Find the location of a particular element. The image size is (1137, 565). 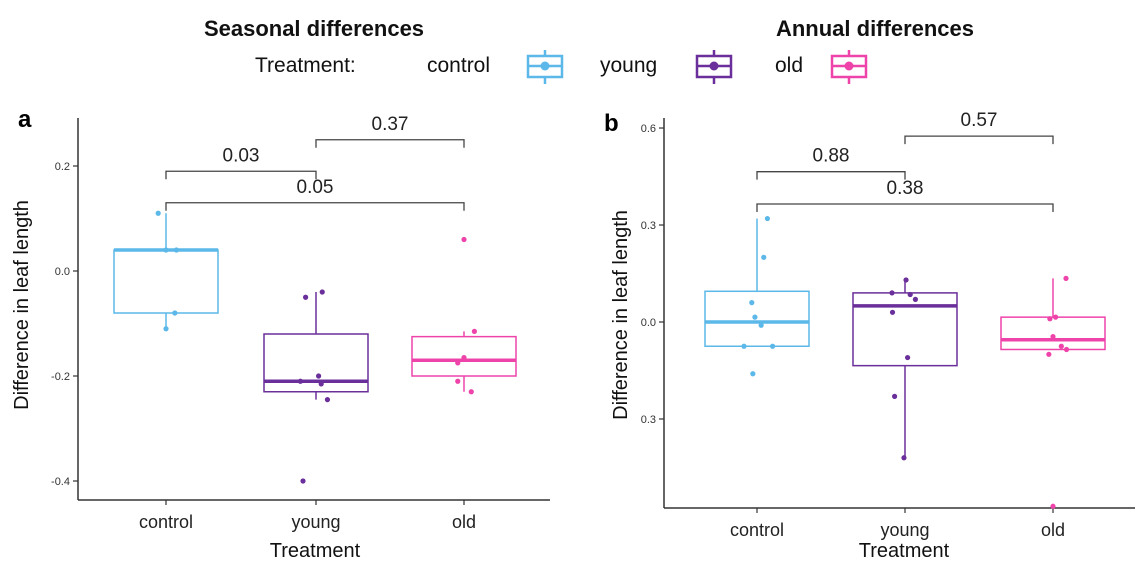

p-value-label: 0.05 is located at coordinates (315, 187).